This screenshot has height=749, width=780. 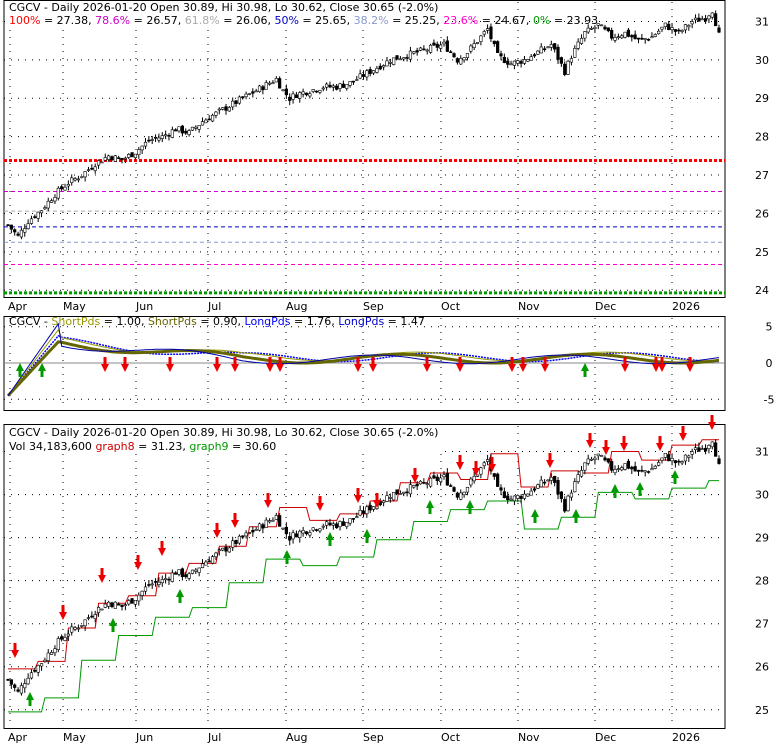 I want to click on month-label-price: Sep, so click(x=373, y=306).